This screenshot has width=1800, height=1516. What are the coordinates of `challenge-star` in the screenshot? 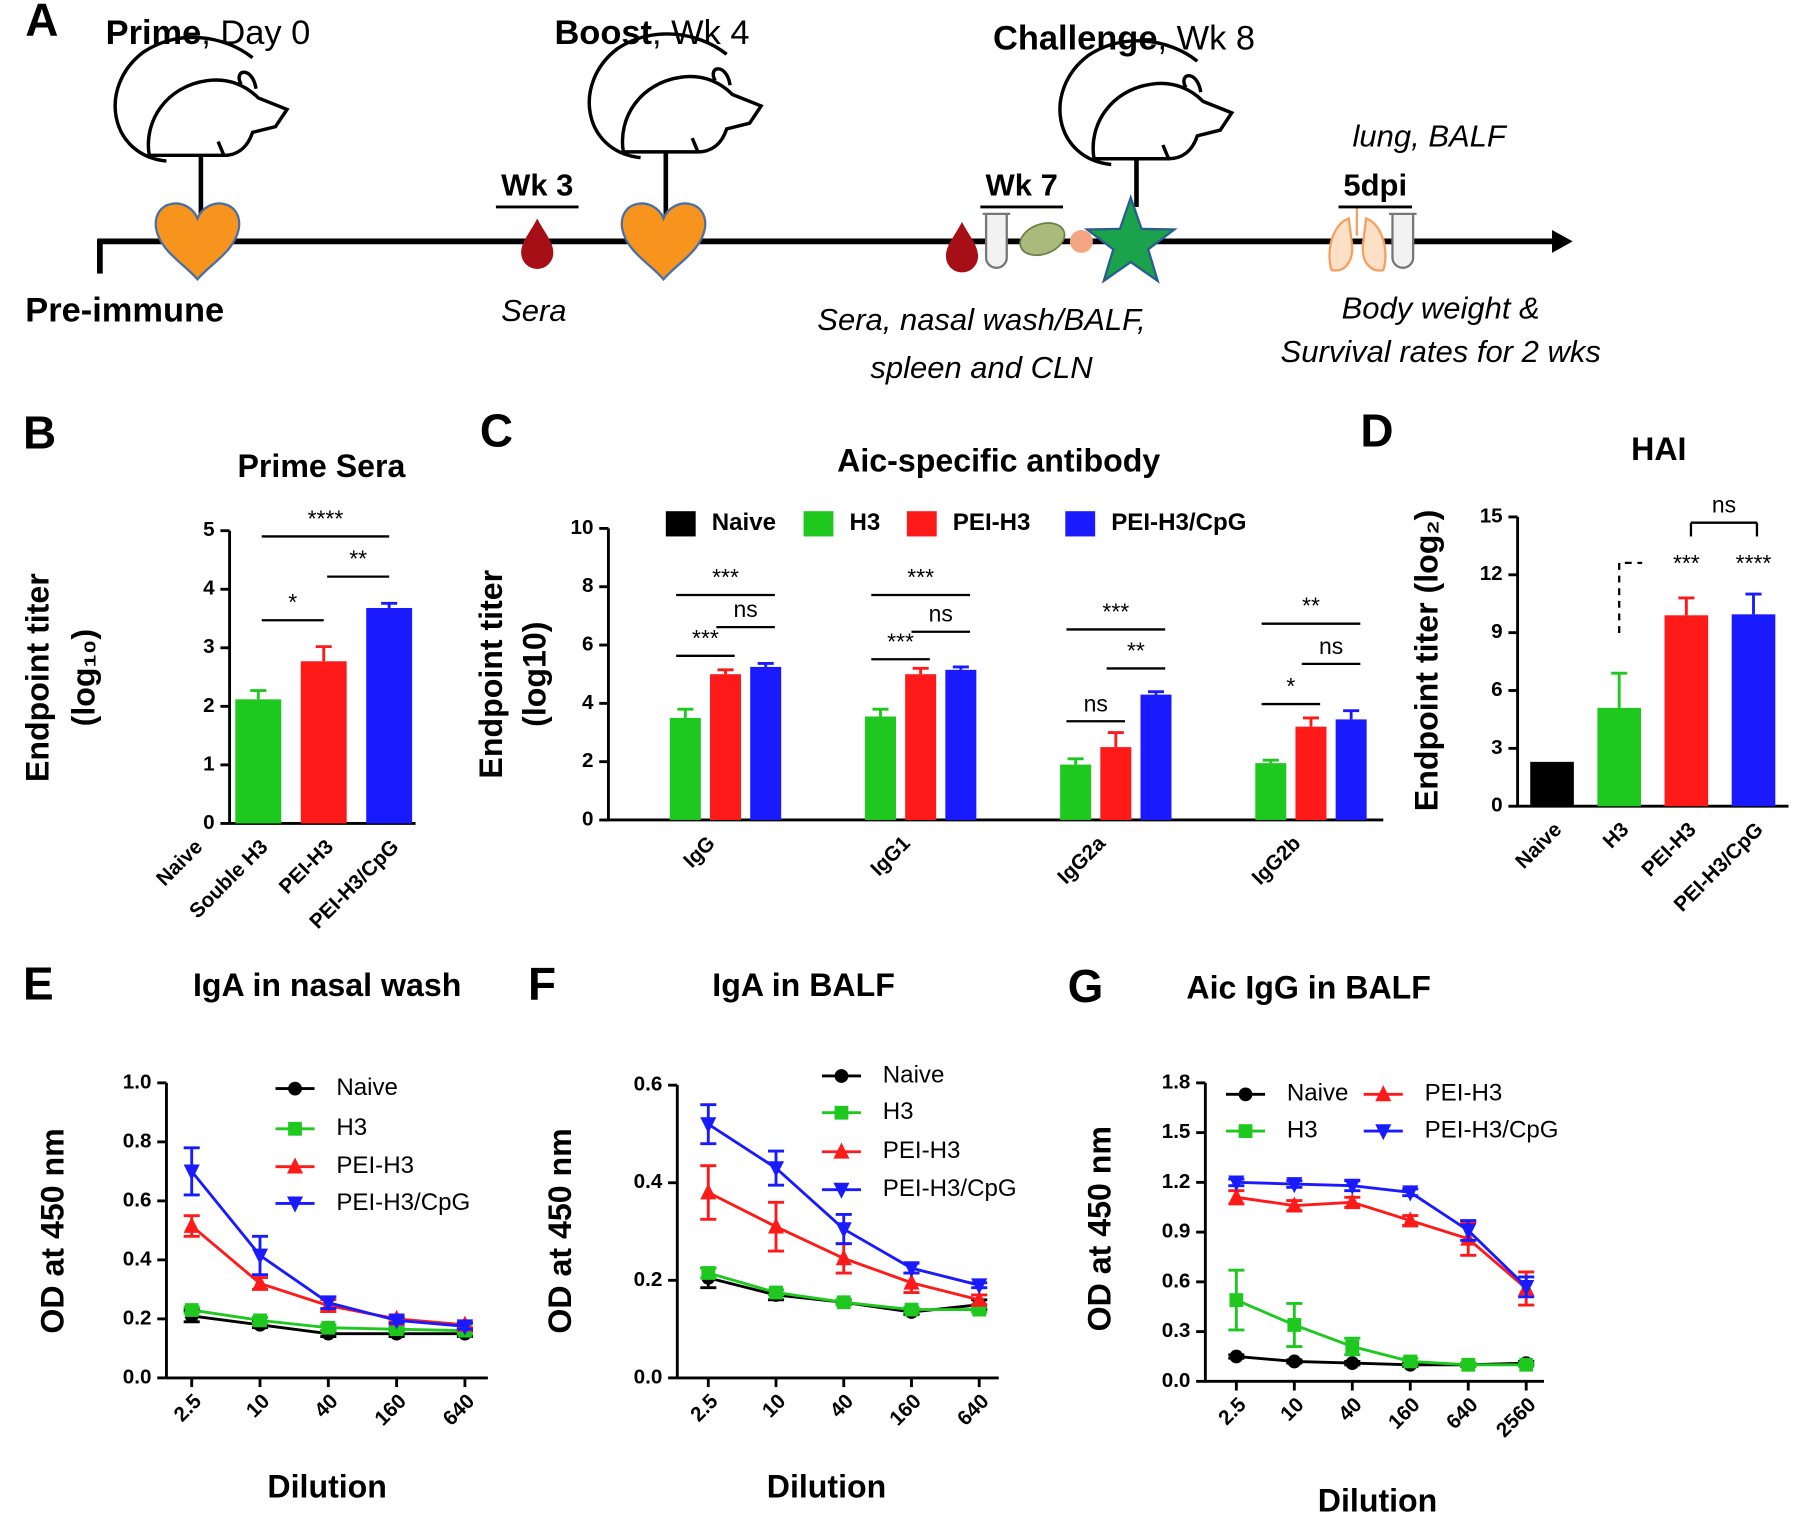 It's located at (1130, 239).